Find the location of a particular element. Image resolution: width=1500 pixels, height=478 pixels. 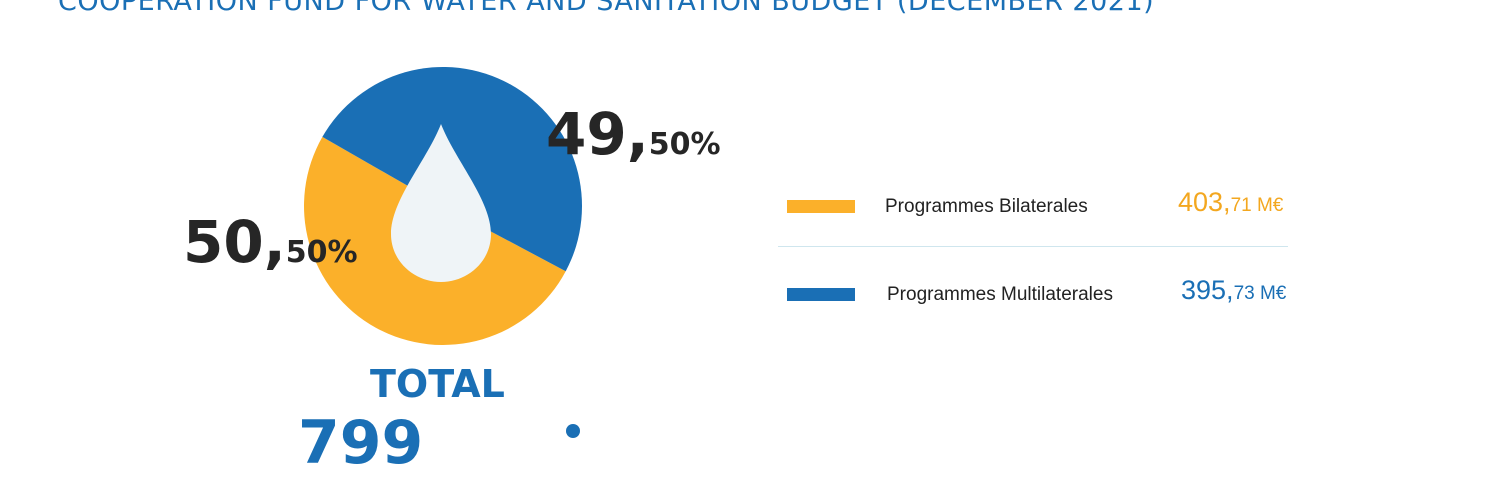

legend-swatch-multilateral is located at coordinates (821, 294).